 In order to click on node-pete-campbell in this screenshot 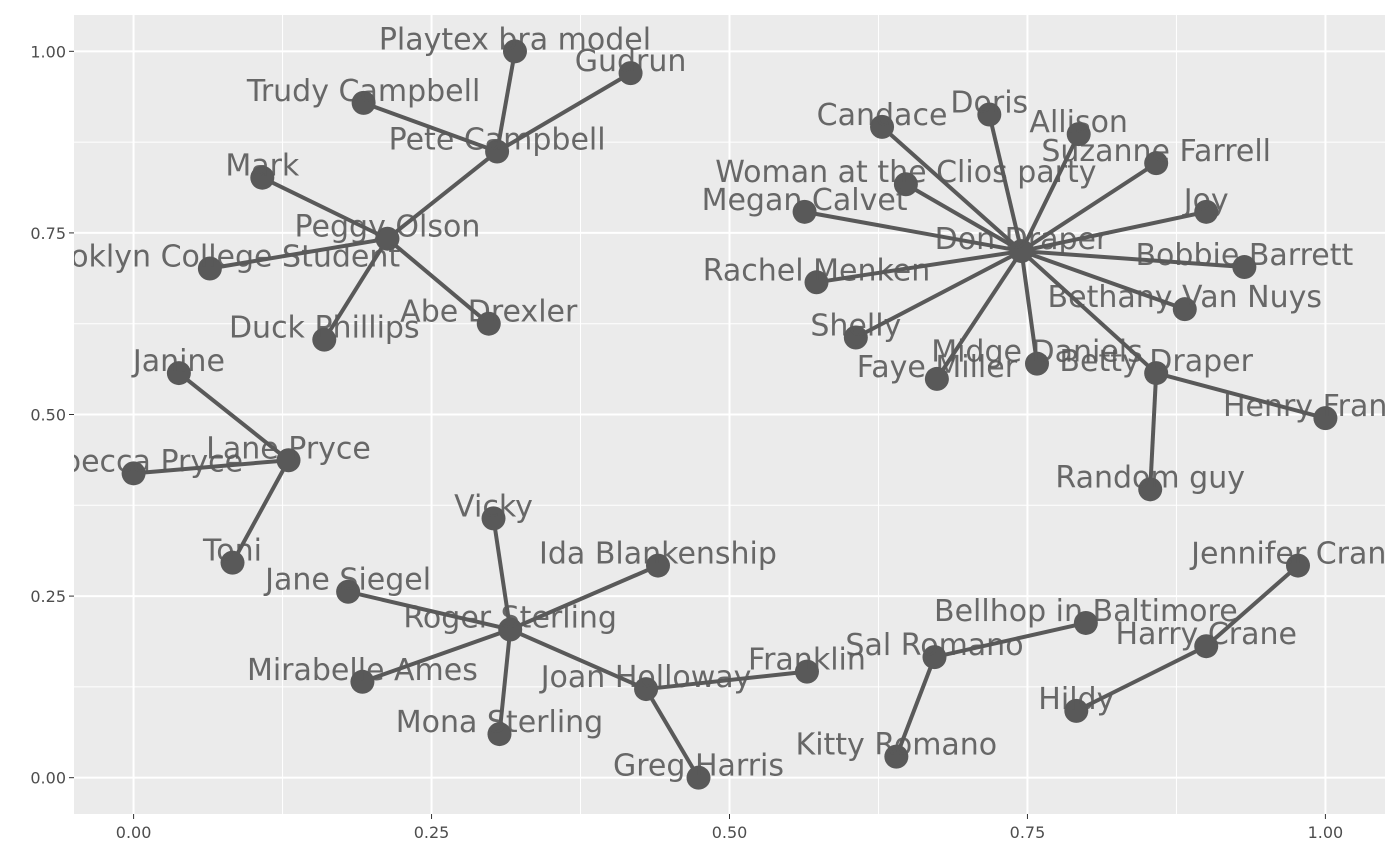, I will do `click(497, 151)`.